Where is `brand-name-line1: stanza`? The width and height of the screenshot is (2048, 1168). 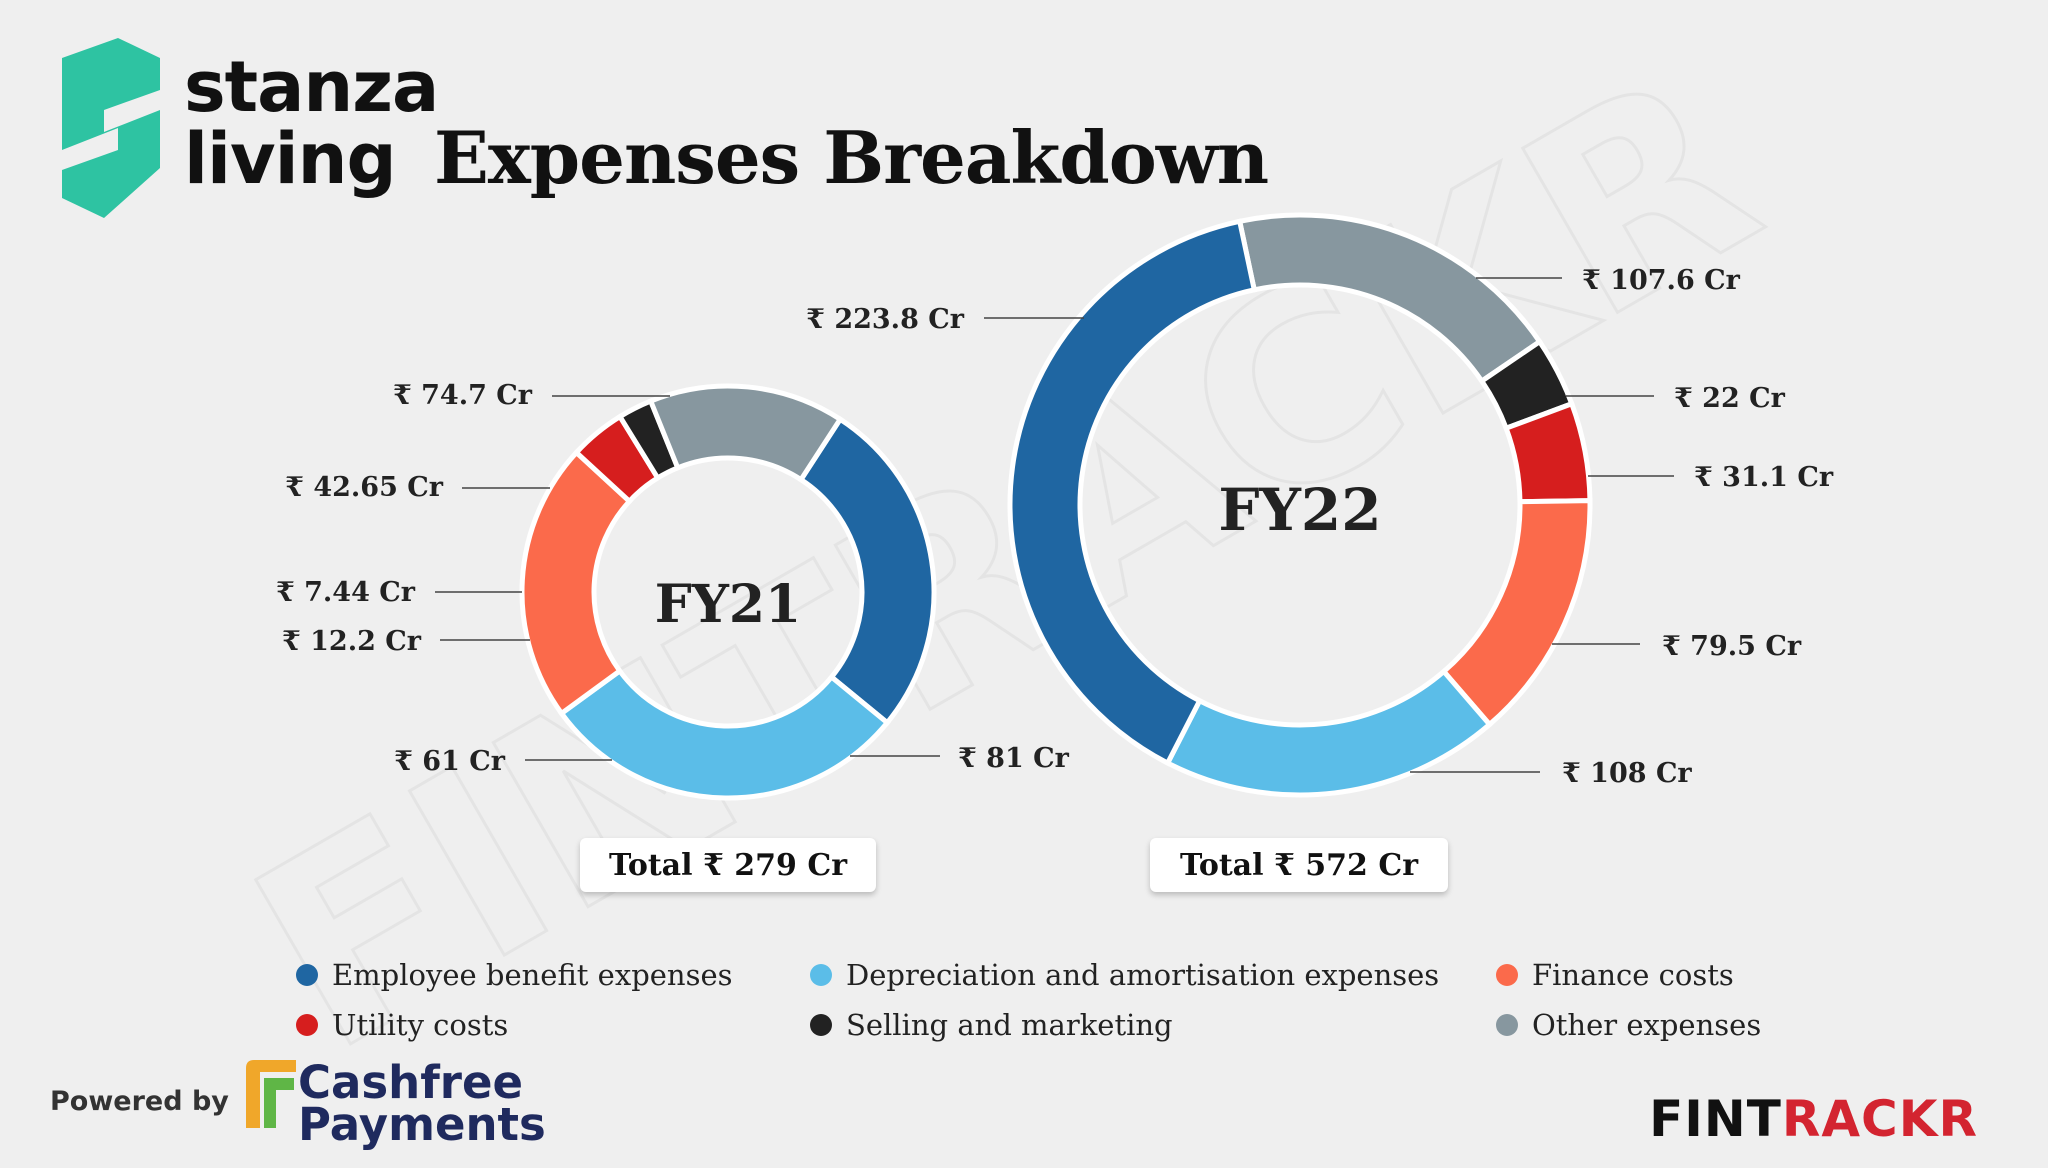
brand-name-line1: stanza is located at coordinates (311, 87).